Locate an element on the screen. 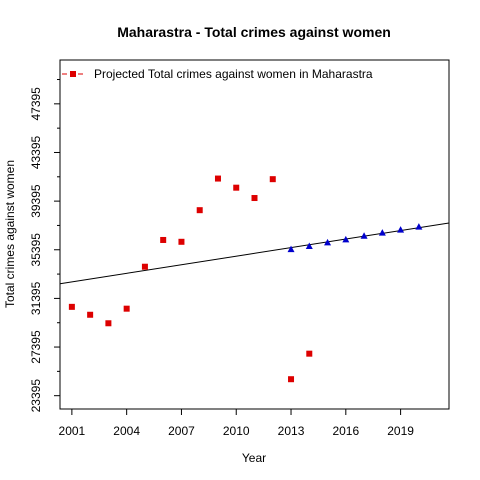 The height and width of the screenshot is (480, 480). y-axis-label: Total crimes against women is located at coordinates (10, 234).